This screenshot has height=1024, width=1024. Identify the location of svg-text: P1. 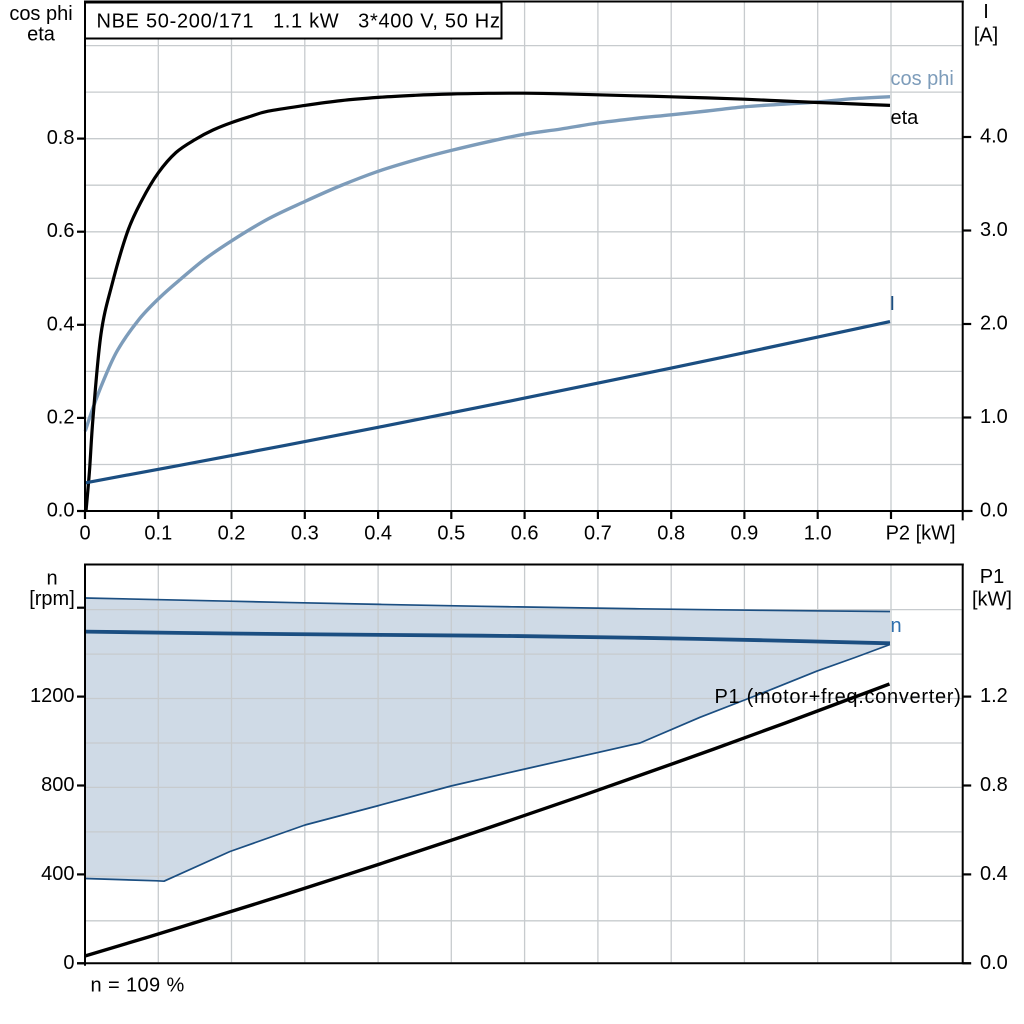
(992, 577).